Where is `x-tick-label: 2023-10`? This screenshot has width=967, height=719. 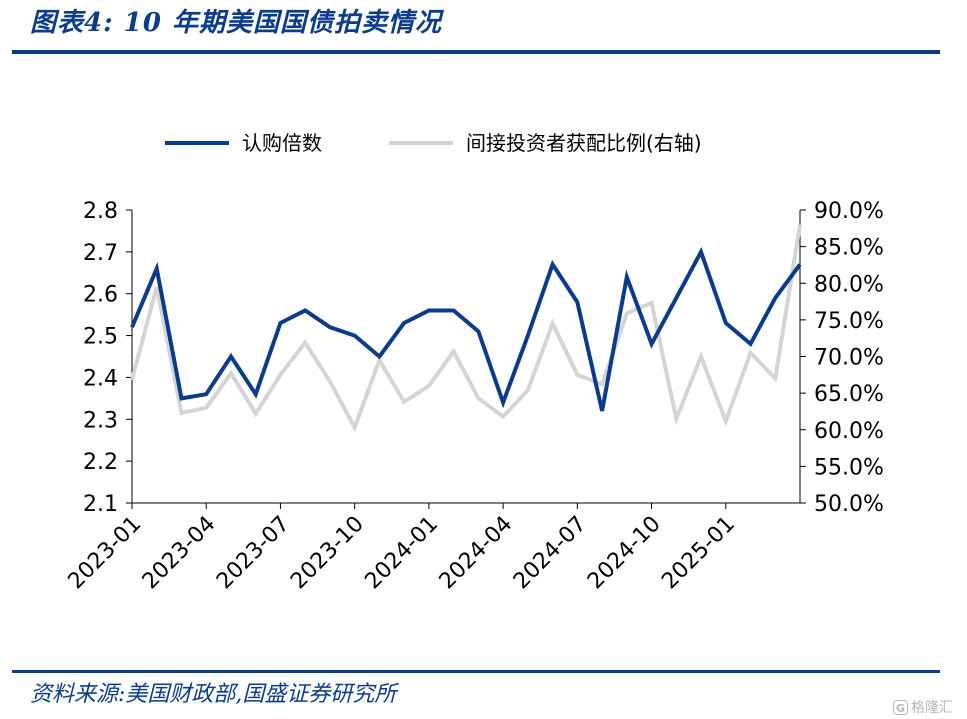
x-tick-label: 2023-10 is located at coordinates (327, 553).